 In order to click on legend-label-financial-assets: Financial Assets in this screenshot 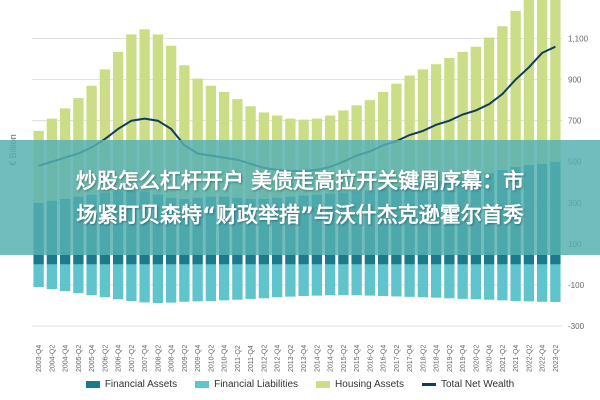, I will do `click(141, 384)`.